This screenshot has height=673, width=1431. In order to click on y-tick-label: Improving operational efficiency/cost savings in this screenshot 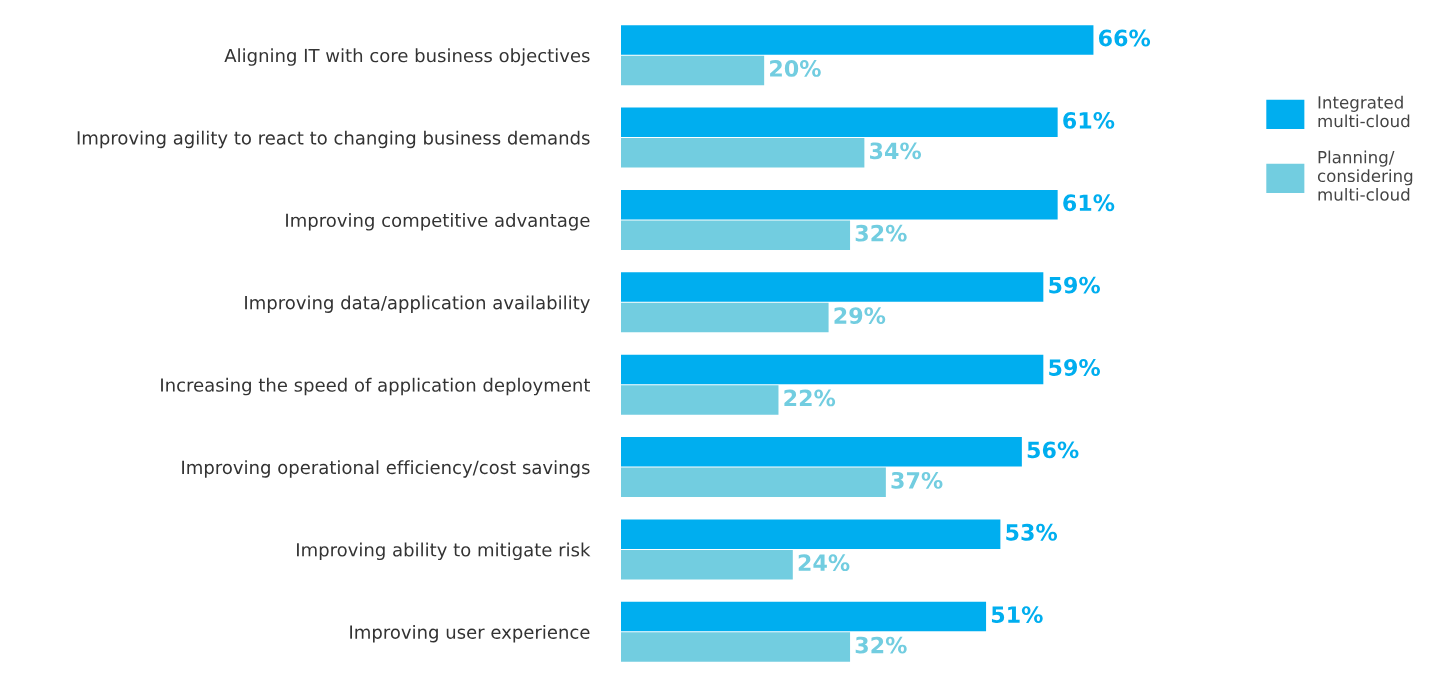, I will do `click(386, 469)`.